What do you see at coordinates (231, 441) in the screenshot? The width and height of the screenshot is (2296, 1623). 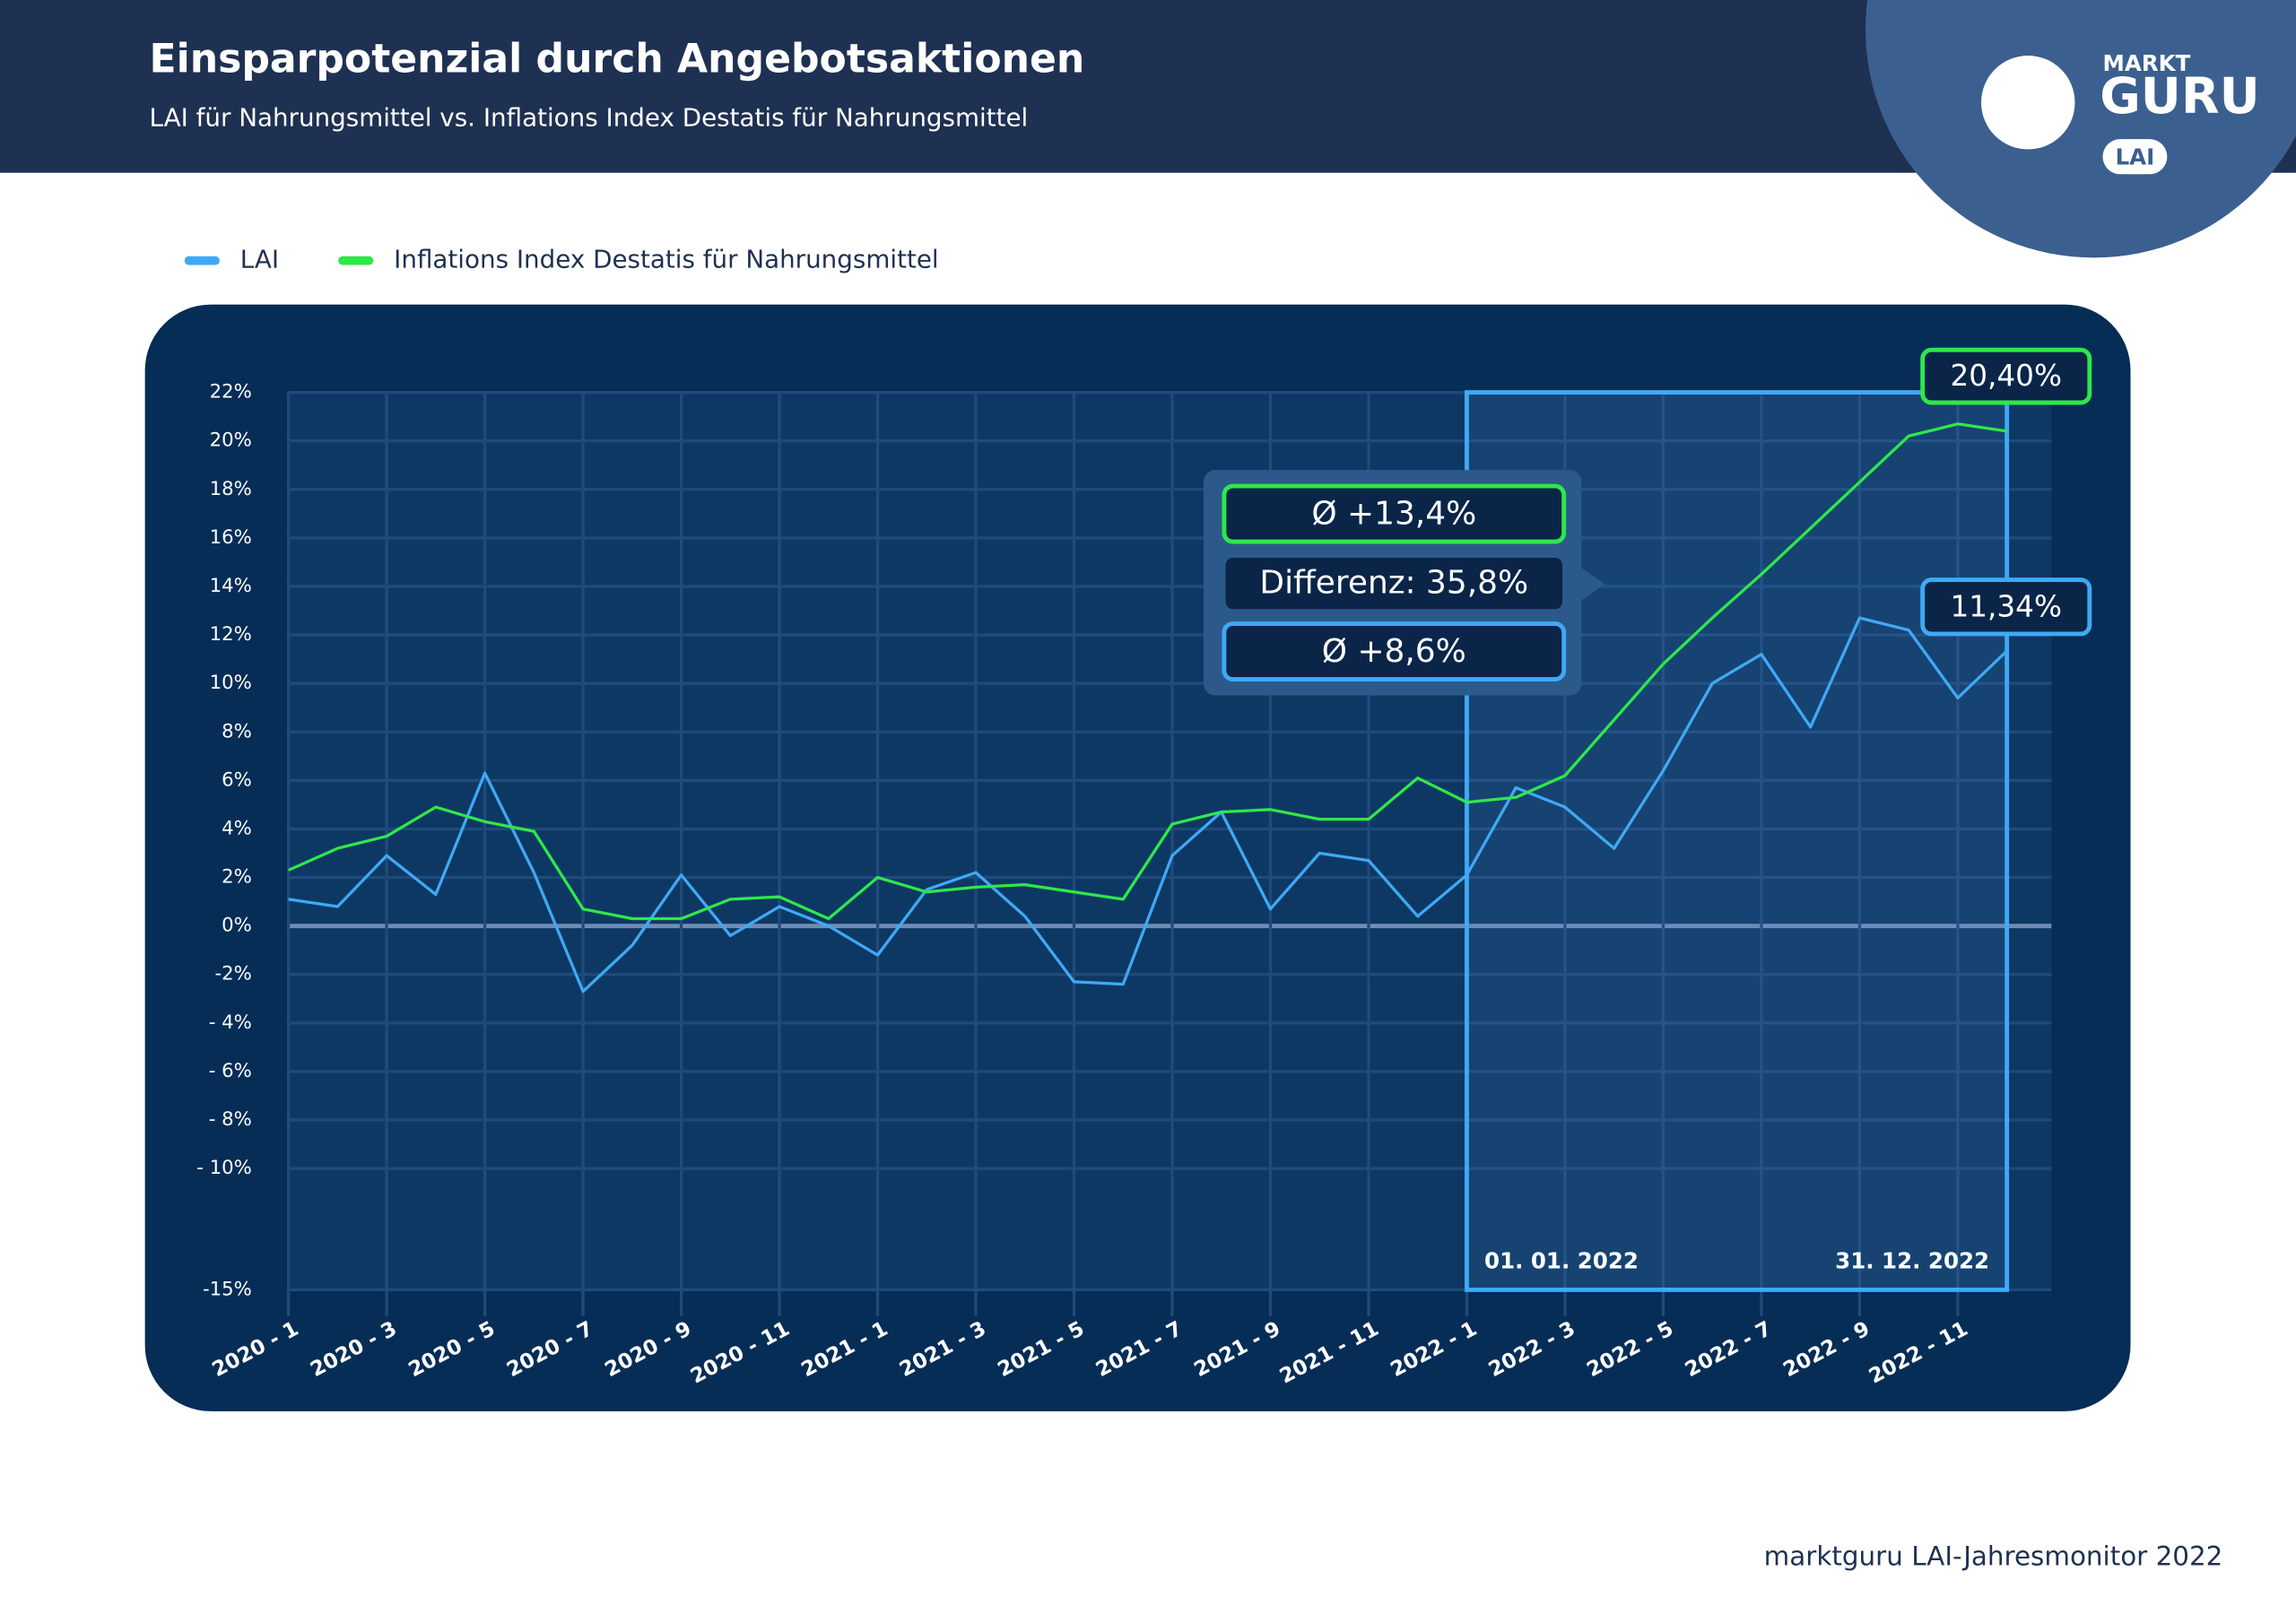 I see `y-tick-label: 20%` at bounding box center [231, 441].